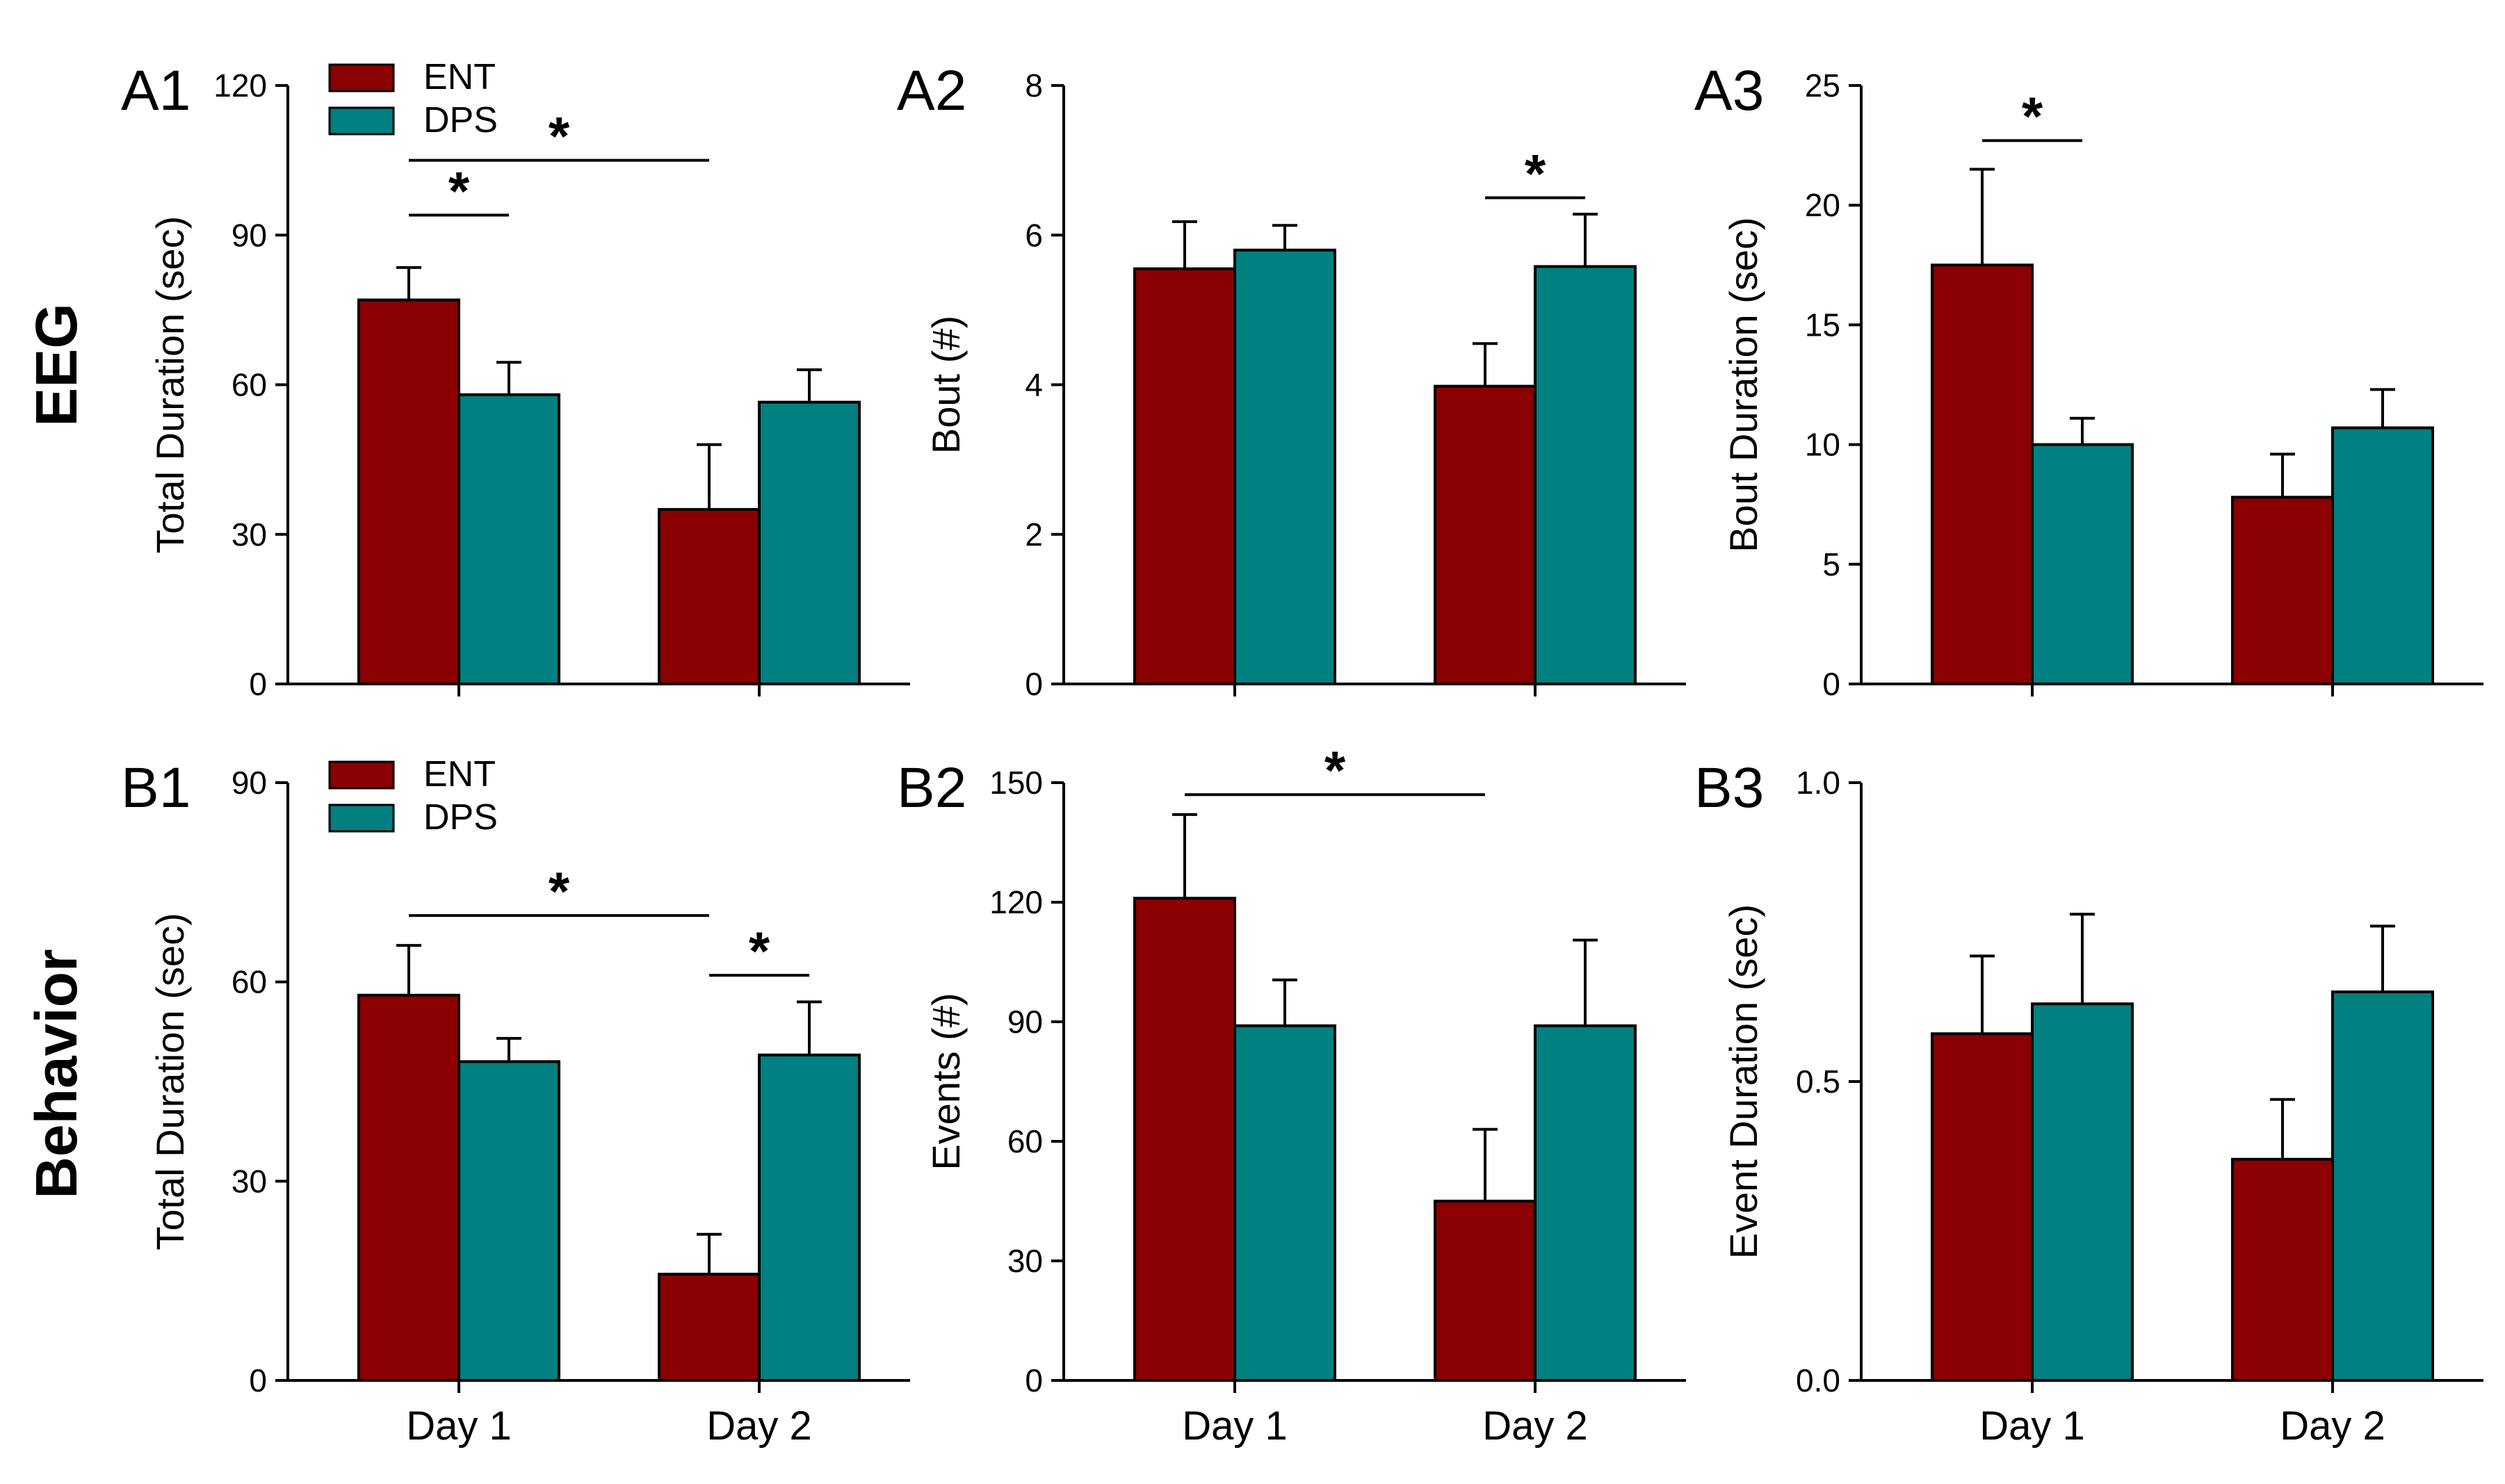 Image resolution: width=2505 pixels, height=1484 pixels. What do you see at coordinates (1025, 1022) in the screenshot?
I see `y-tick-label-b2-3: 90` at bounding box center [1025, 1022].